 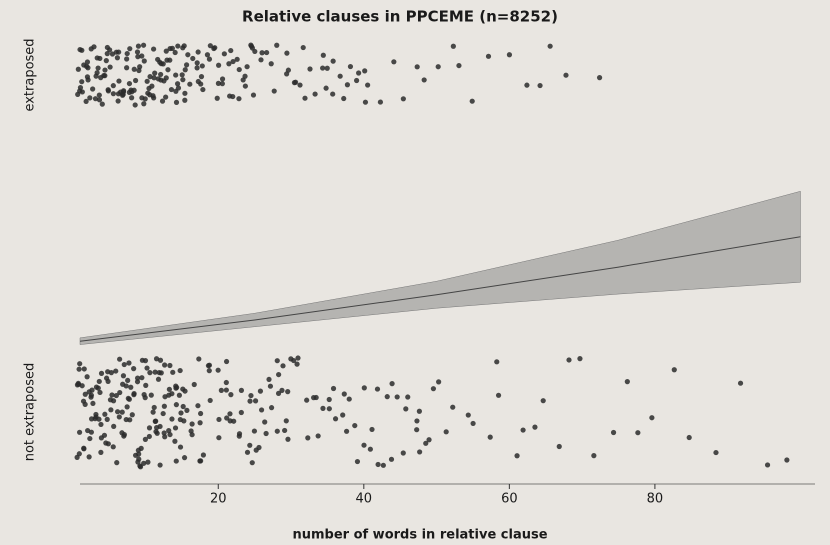 I want to click on chart-title: Relative clauses in PPCEME (n=8252), so click(x=400, y=17).